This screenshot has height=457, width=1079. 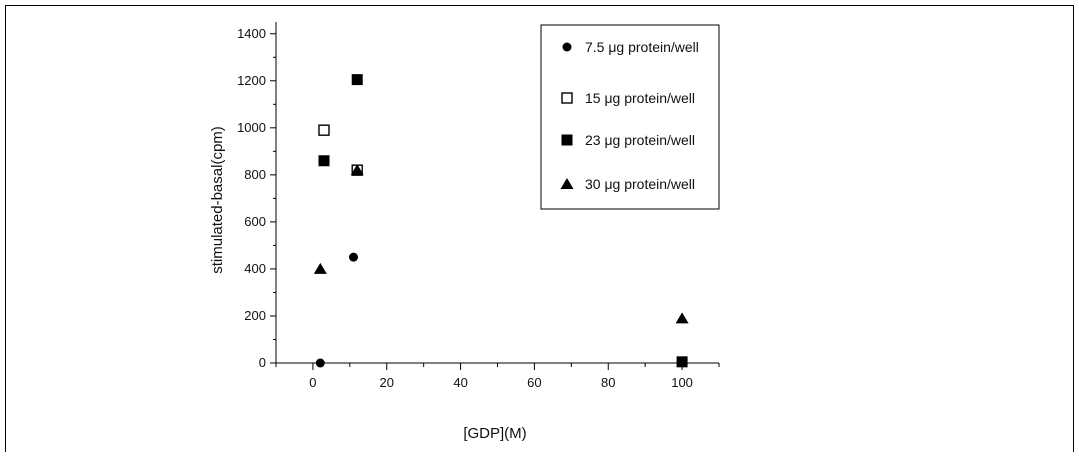 What do you see at coordinates (682, 382) in the screenshot?
I see `x-tick-label: 100` at bounding box center [682, 382].